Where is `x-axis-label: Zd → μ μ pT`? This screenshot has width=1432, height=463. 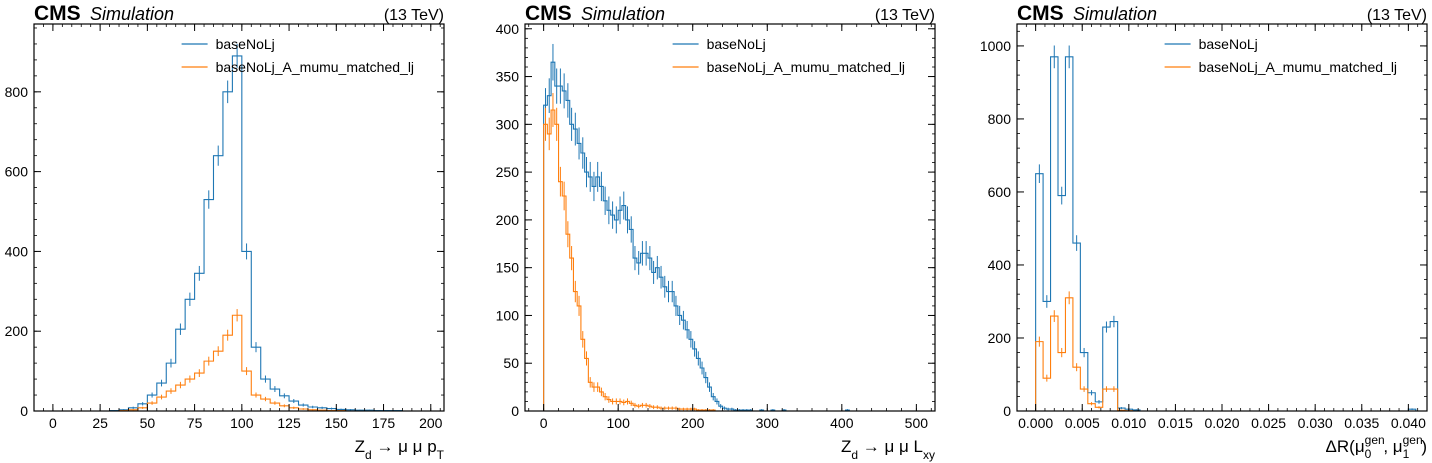 x-axis-label: Zd → μ μ pT is located at coordinates (400, 449).